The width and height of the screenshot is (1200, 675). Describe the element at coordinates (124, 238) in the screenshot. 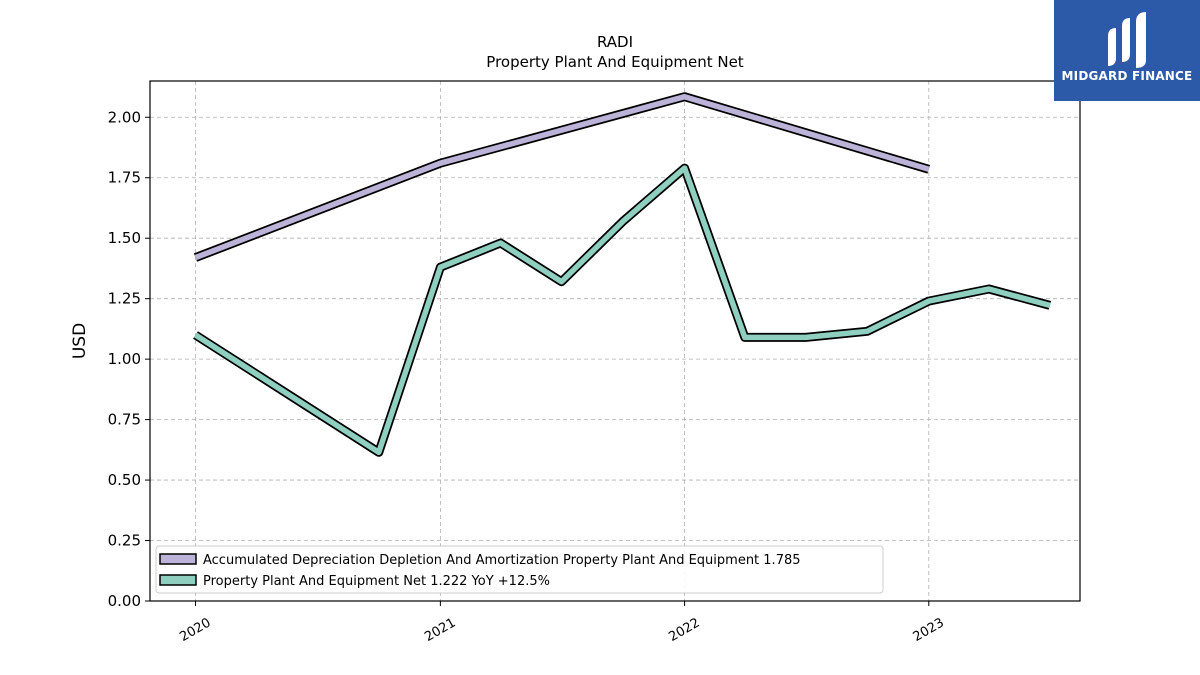

I see `y-tick-label: 1.50` at that location.